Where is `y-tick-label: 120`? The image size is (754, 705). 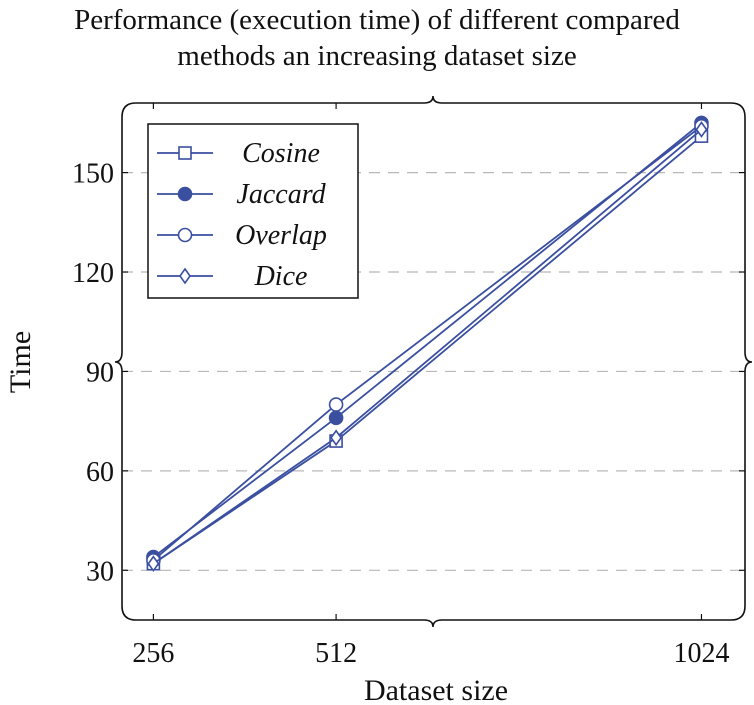 y-tick-label: 120 is located at coordinates (93, 273).